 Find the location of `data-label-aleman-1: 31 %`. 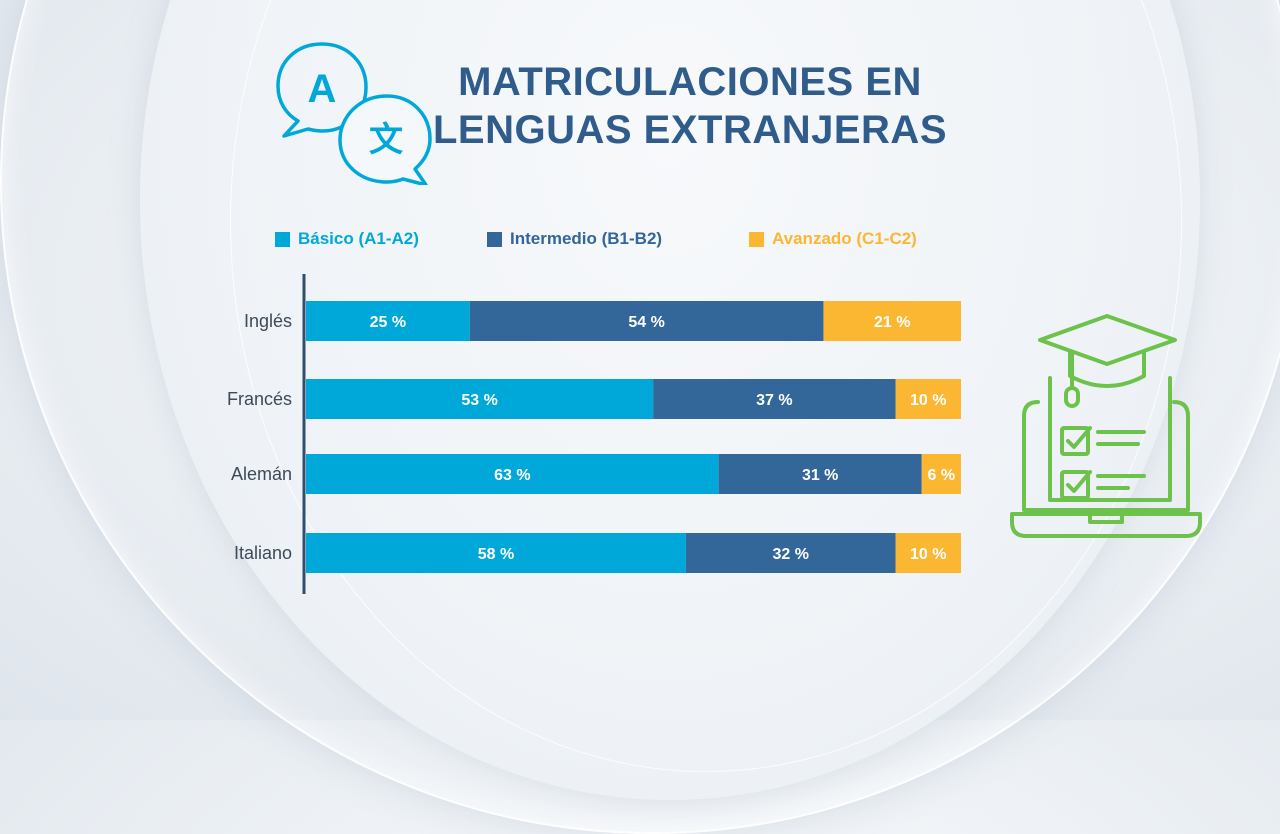

data-label-aleman-1: 31 % is located at coordinates (820, 475).